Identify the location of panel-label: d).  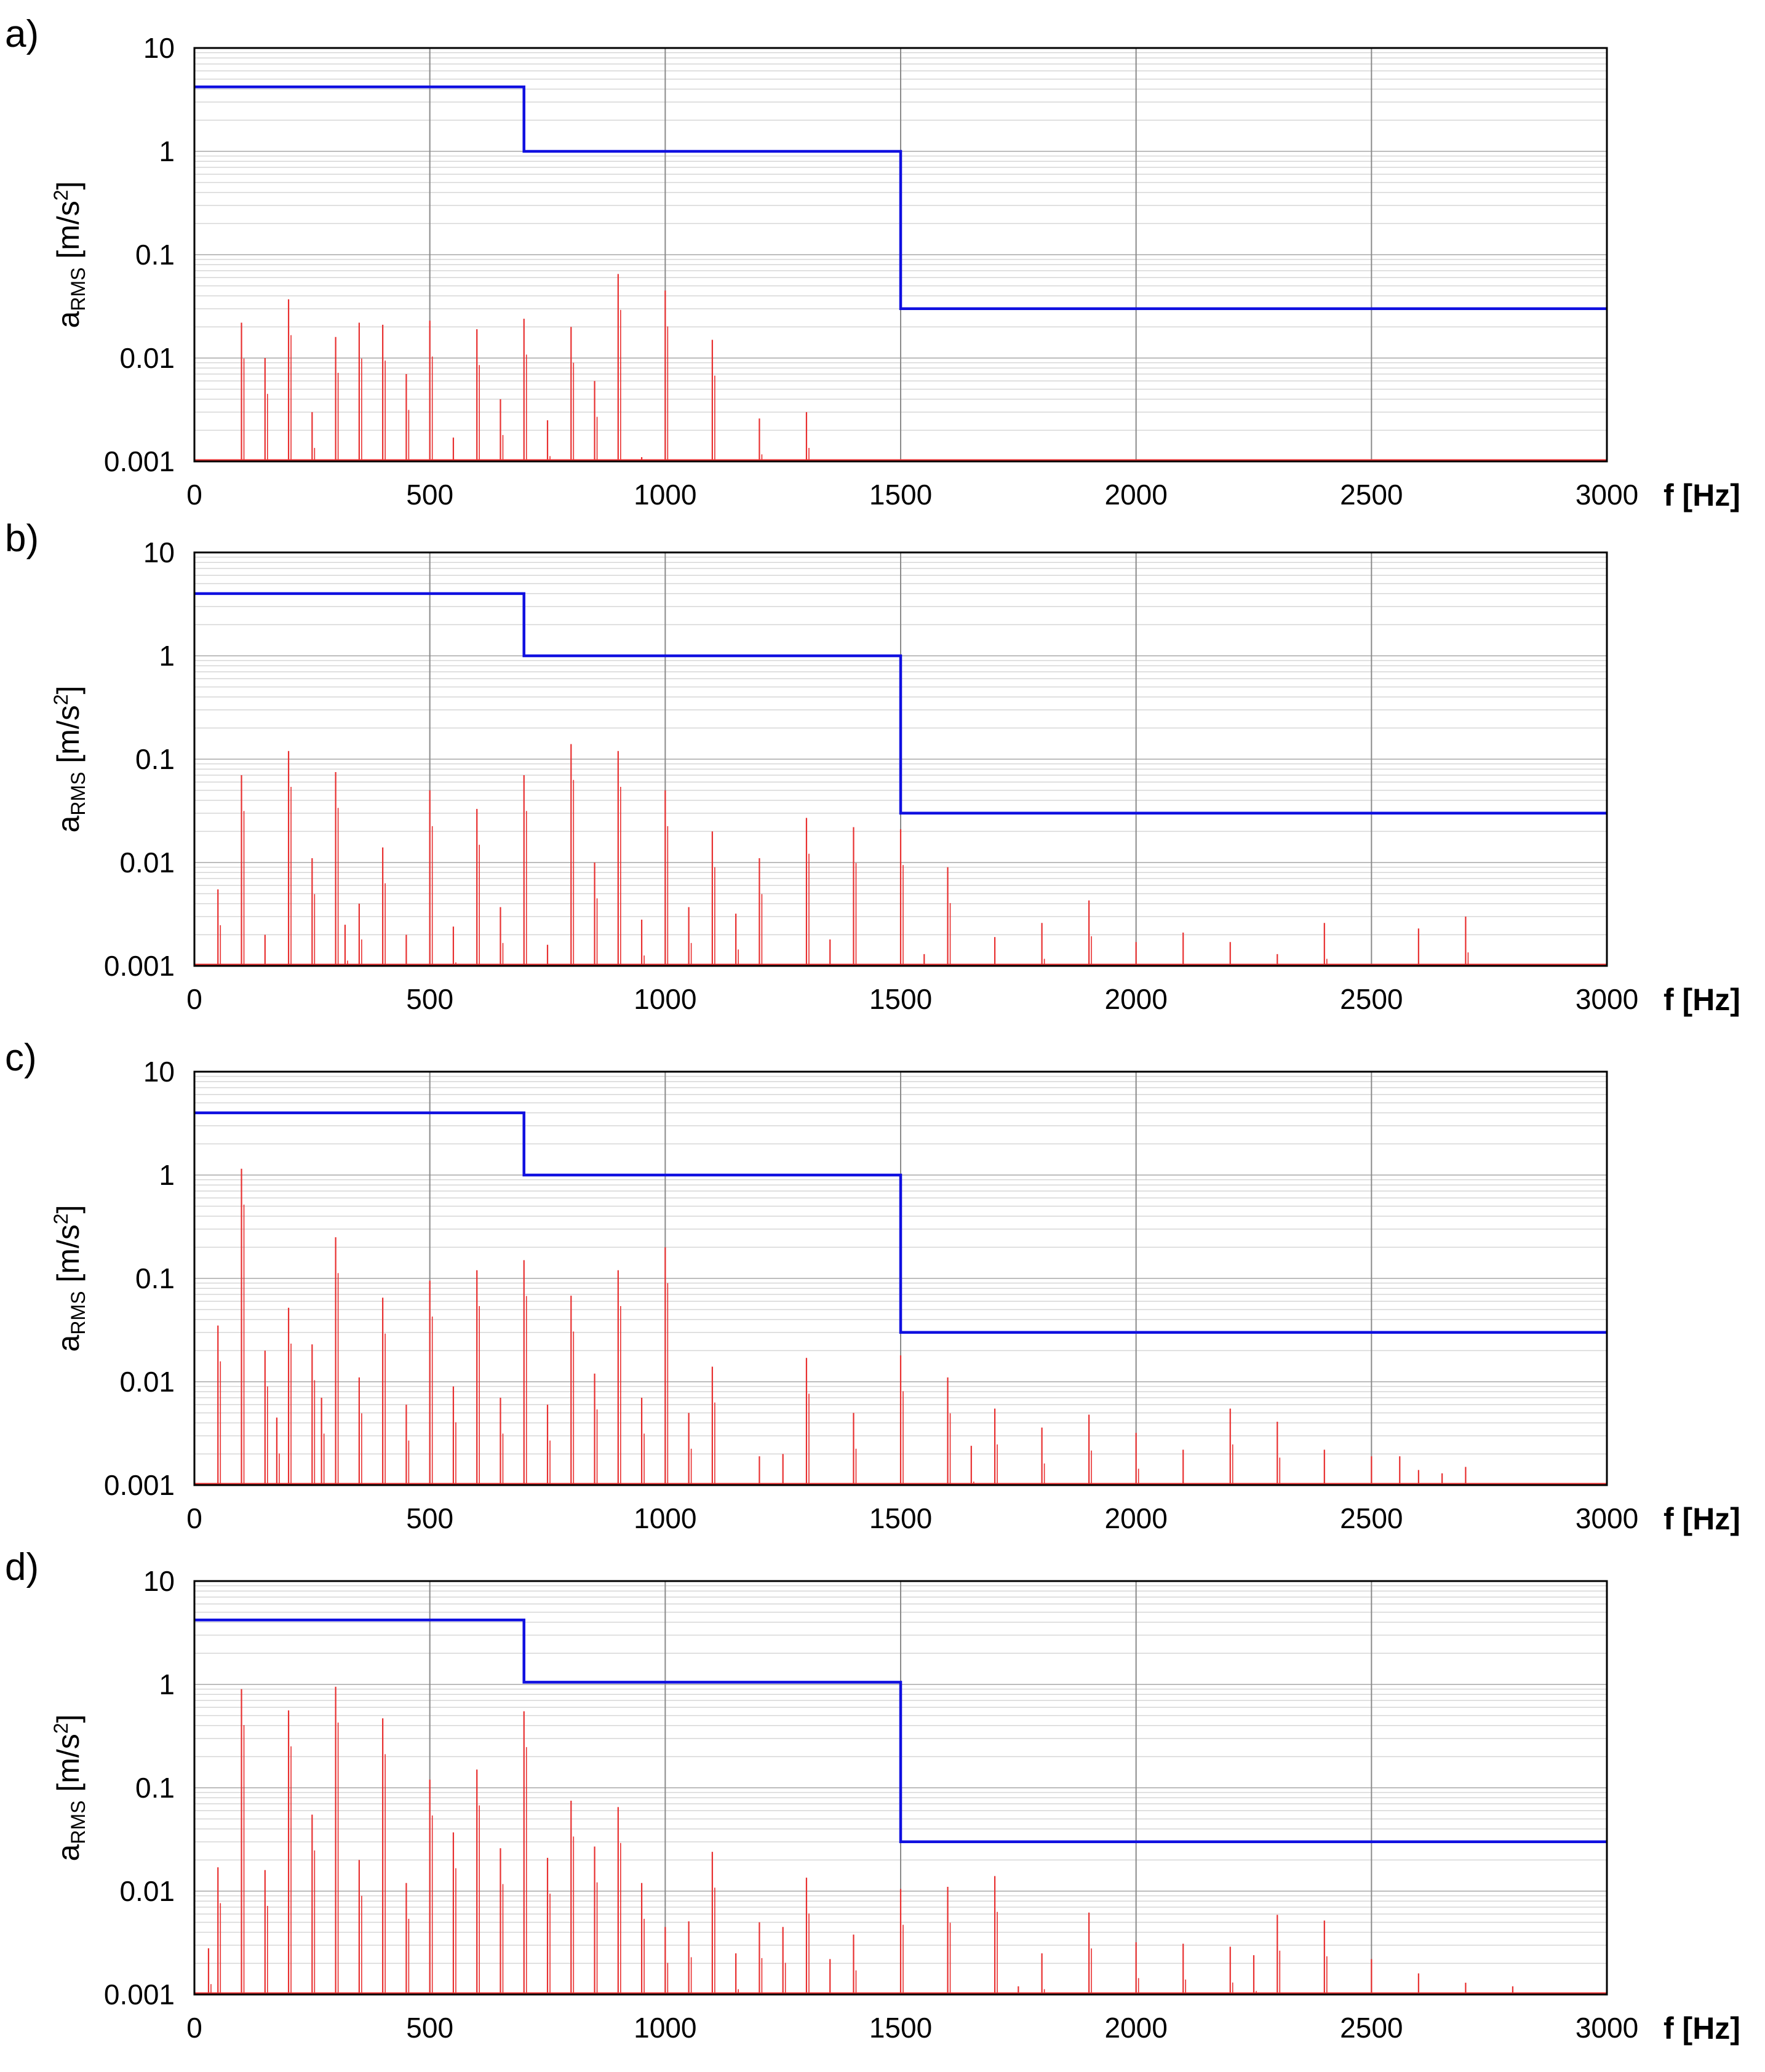
(22, 1567).